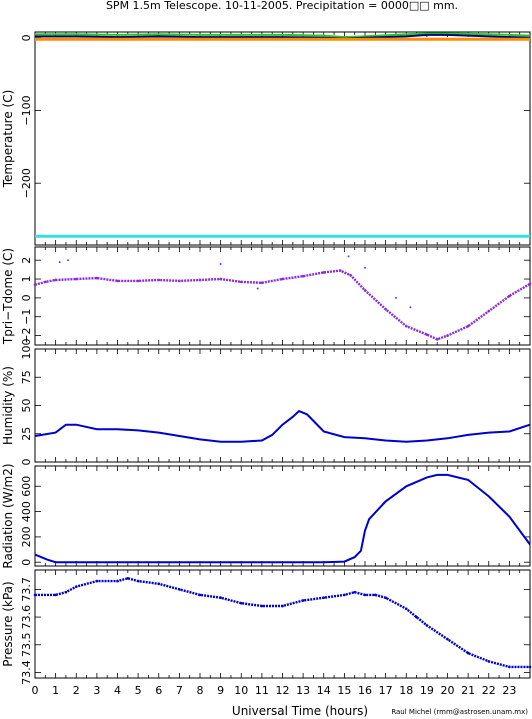 The image size is (532, 719). What do you see at coordinates (26, 317) in the screenshot?
I see `y-tick-label: −1` at bounding box center [26, 317].